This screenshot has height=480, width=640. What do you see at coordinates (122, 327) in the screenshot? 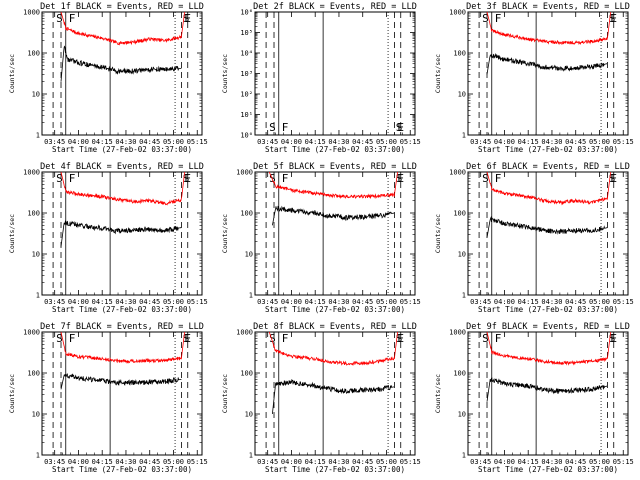
I see `panel-title: Det 7f BLACK = Events, RED = LLD` at bounding box center [122, 327].